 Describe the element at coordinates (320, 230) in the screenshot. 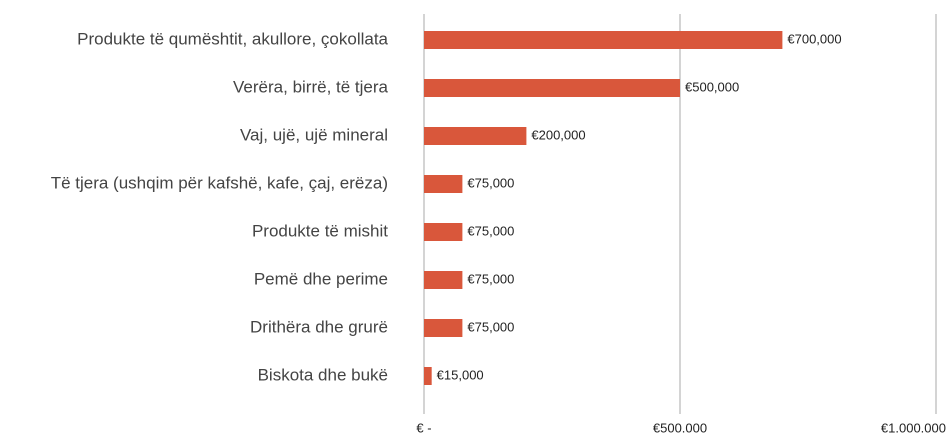

I see `y-tick-label: Produkte të mishit` at that location.